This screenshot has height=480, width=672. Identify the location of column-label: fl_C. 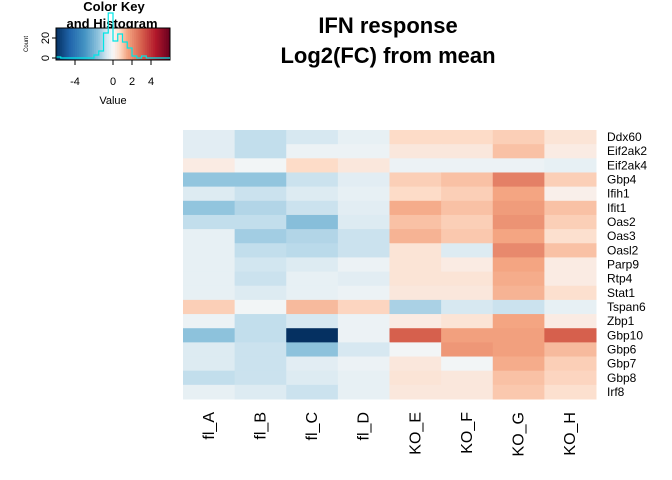
(312, 426).